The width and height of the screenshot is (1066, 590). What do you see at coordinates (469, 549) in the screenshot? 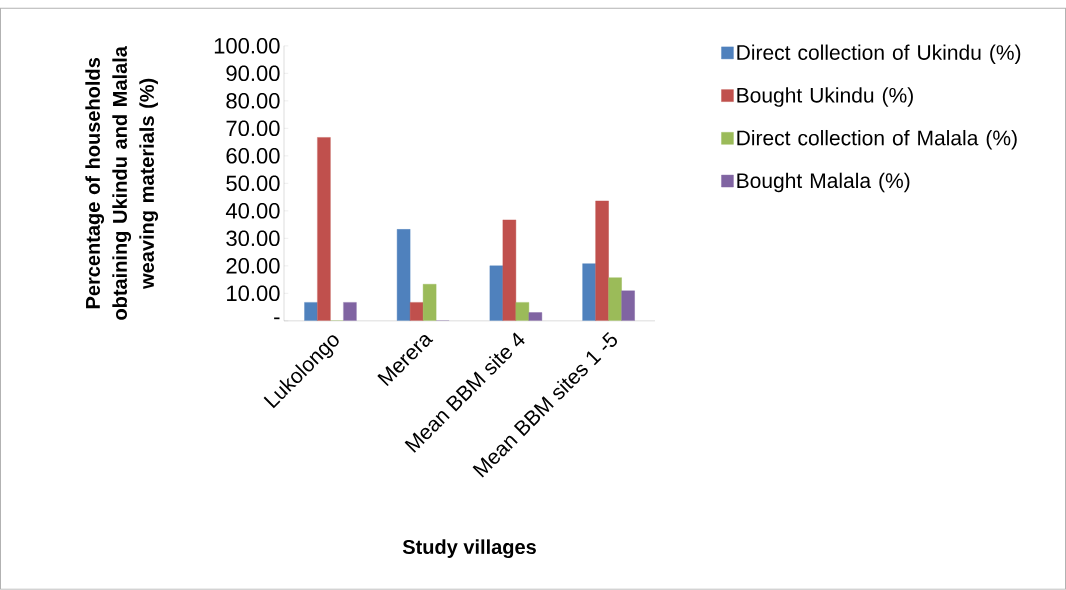
I see `x-axis-title: Study villages` at bounding box center [469, 549].